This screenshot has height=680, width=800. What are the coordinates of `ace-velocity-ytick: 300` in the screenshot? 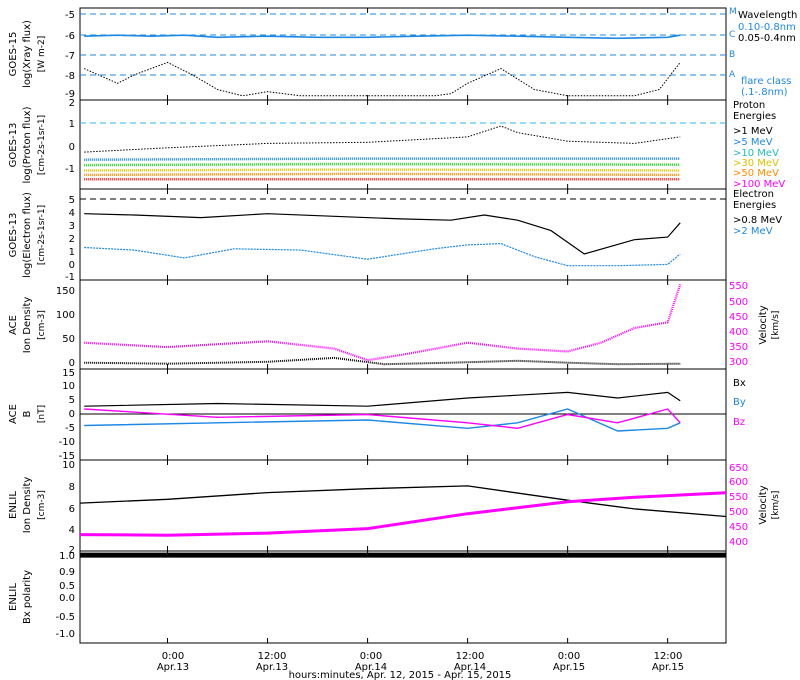 It's located at (738, 362).